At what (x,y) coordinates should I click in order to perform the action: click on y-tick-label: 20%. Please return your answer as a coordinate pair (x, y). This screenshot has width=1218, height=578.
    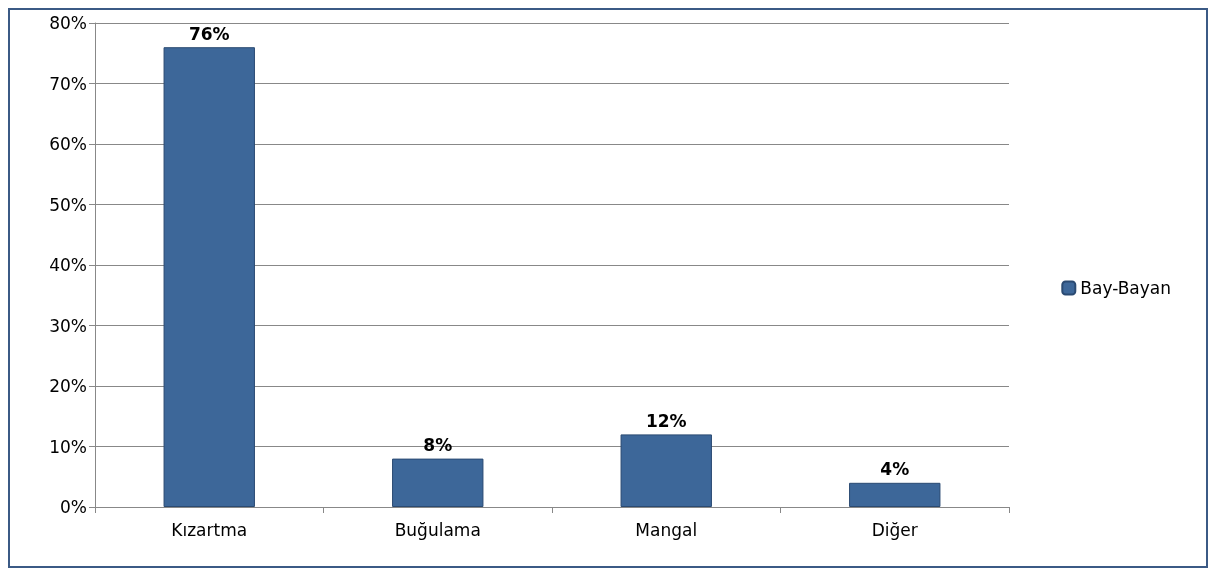
    Looking at the image, I should click on (68, 386).